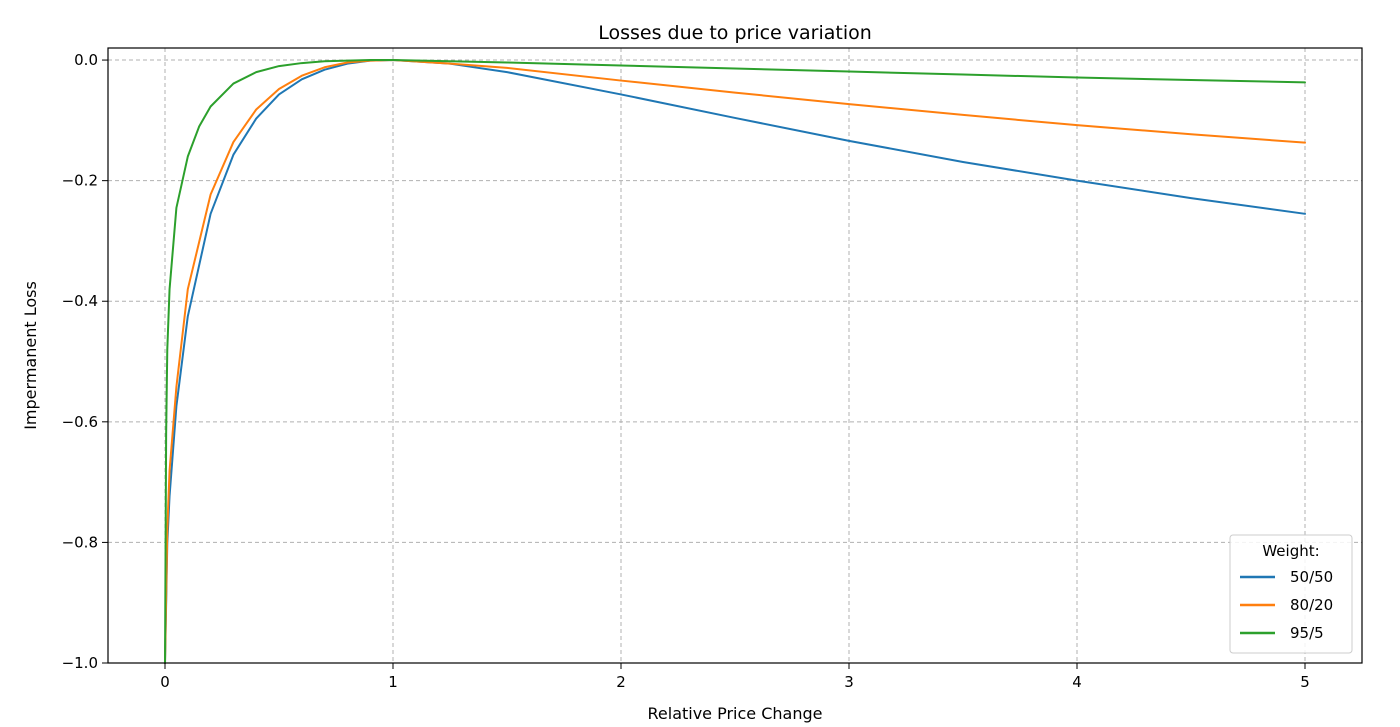 The width and height of the screenshot is (1400, 727). Describe the element at coordinates (80, 663) in the screenshot. I see `y-tick-label: −1.0` at that location.